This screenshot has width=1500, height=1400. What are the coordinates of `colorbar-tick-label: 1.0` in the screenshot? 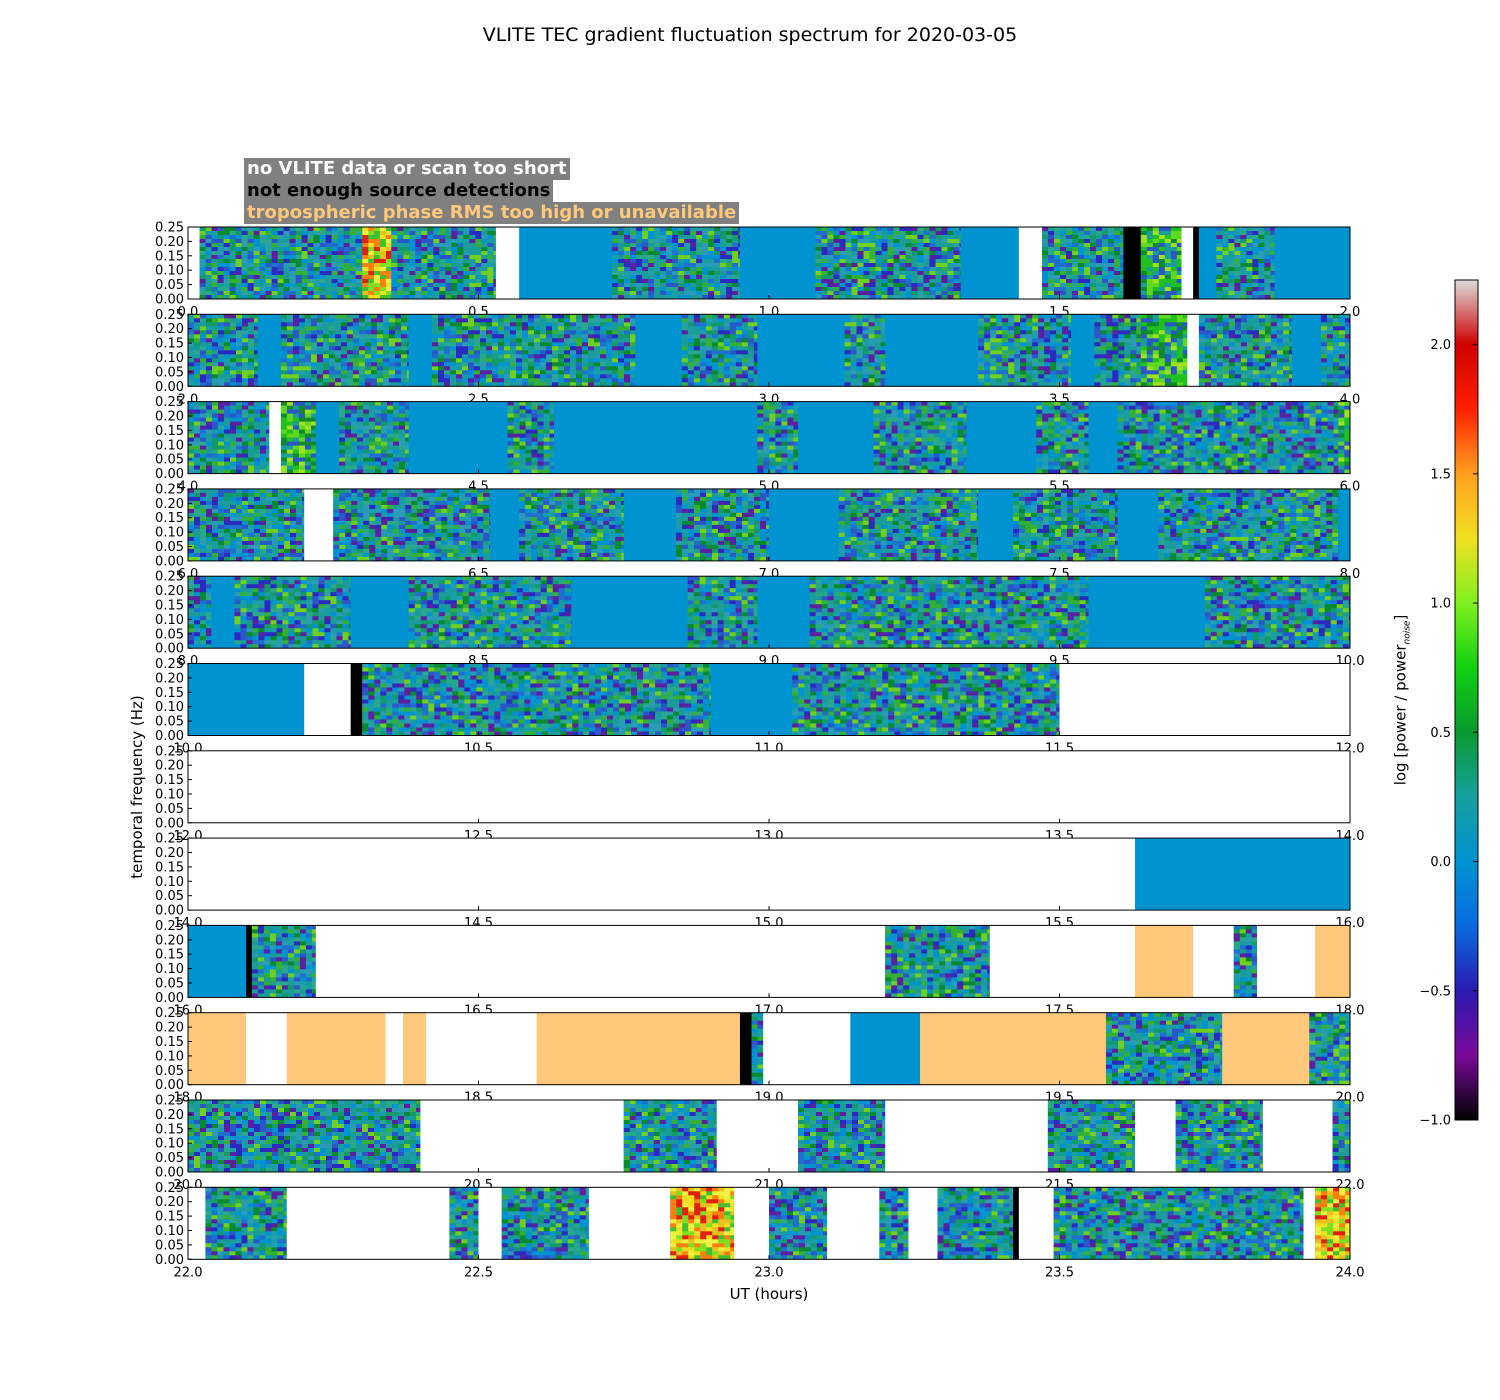 It's located at (1440, 604).